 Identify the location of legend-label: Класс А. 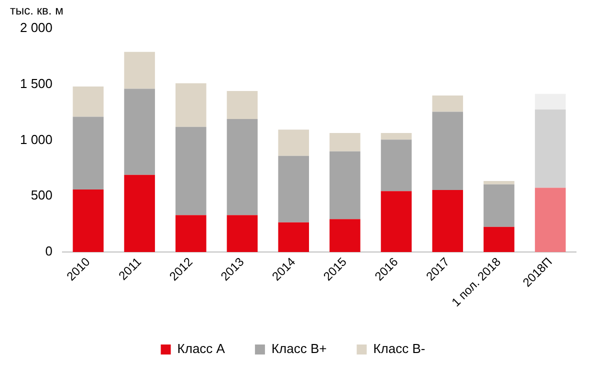
(201, 348).